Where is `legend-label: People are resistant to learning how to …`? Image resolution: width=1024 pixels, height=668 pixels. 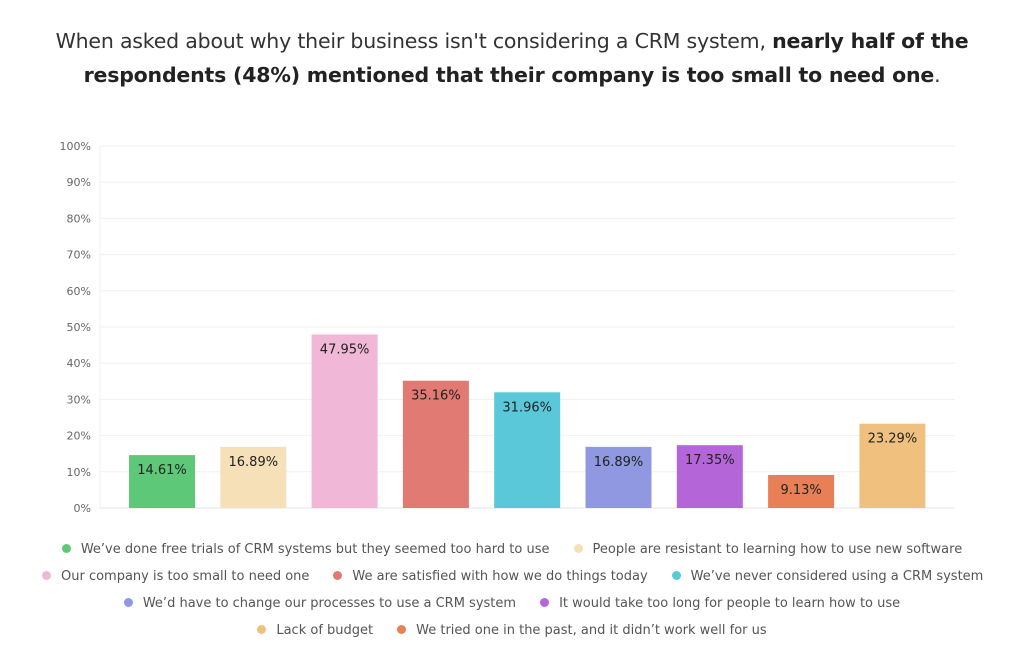
legend-label: People are resistant to learning how to … is located at coordinates (777, 549).